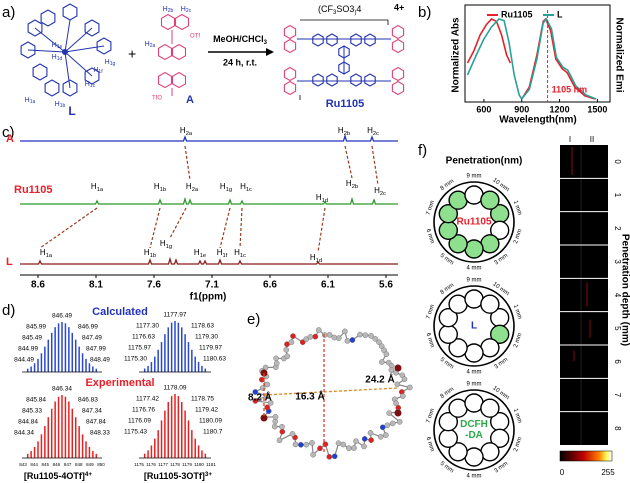 The image size is (630, 483). Describe the element at coordinates (57, 464) in the screenshot. I see `x-tick-label: 846` at that location.